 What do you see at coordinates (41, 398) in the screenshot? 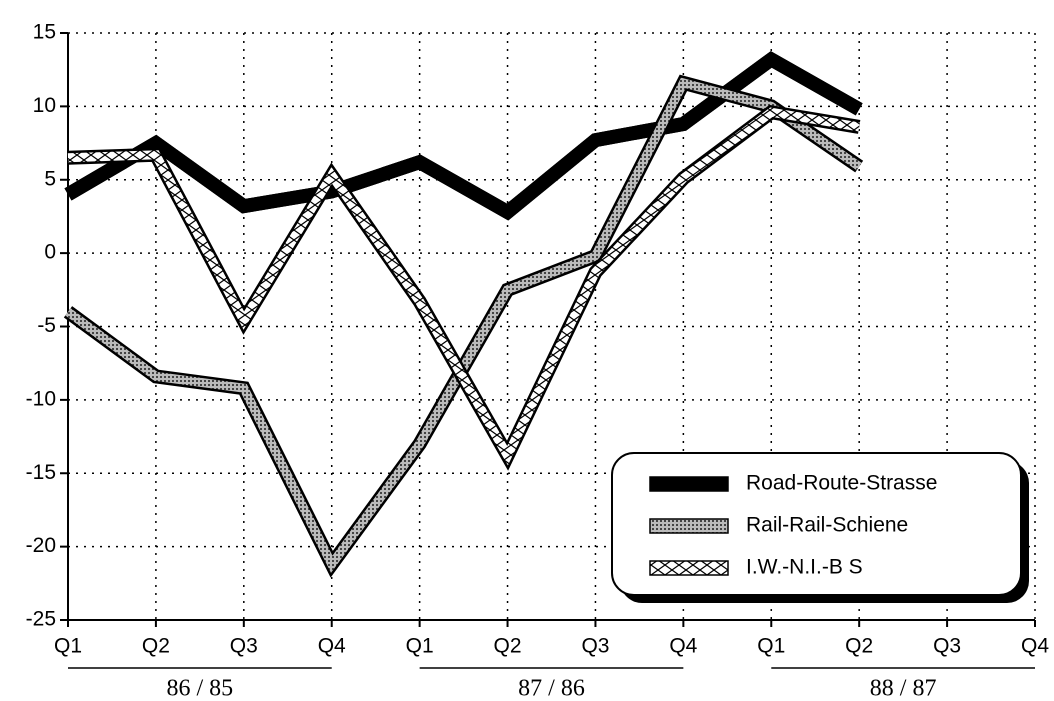
I see `y-tick-label: -10` at bounding box center [41, 398].